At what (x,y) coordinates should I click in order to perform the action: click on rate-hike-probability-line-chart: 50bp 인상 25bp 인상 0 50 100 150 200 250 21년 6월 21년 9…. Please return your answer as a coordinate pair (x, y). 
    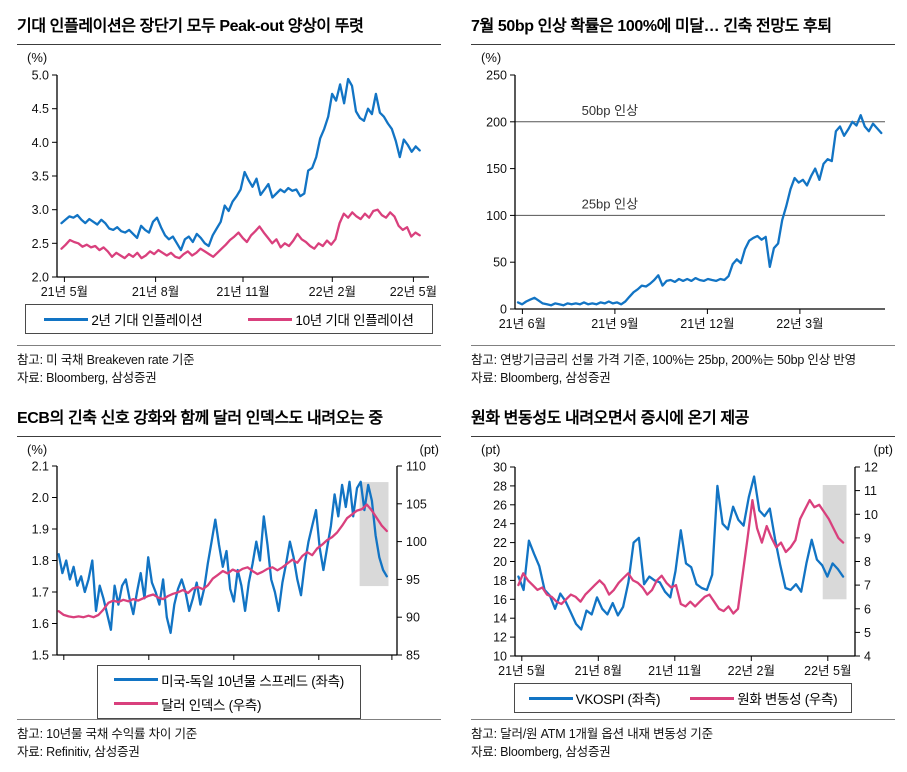
    Looking at the image, I should click on (685, 200).